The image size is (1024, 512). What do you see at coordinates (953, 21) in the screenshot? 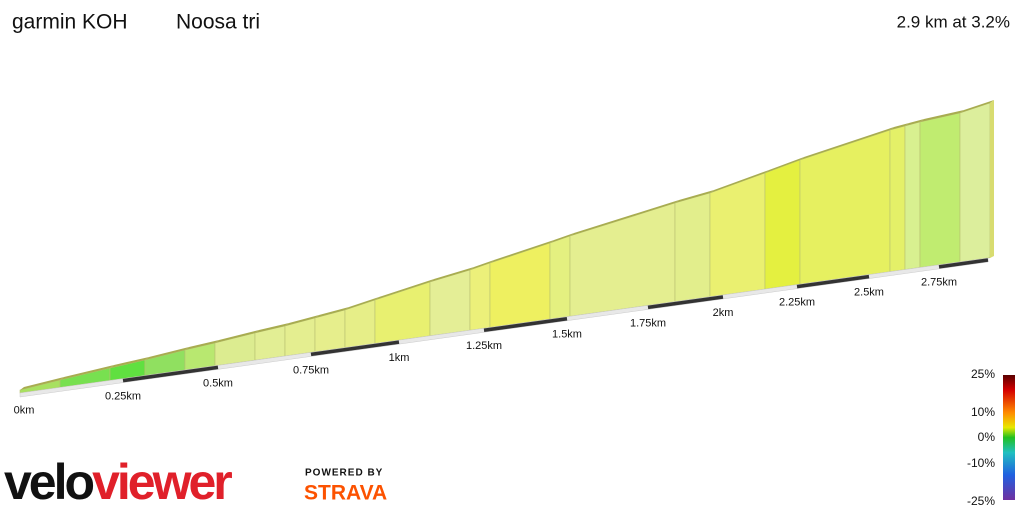
I see `summary: 2.9 km at 3.2%` at bounding box center [953, 21].